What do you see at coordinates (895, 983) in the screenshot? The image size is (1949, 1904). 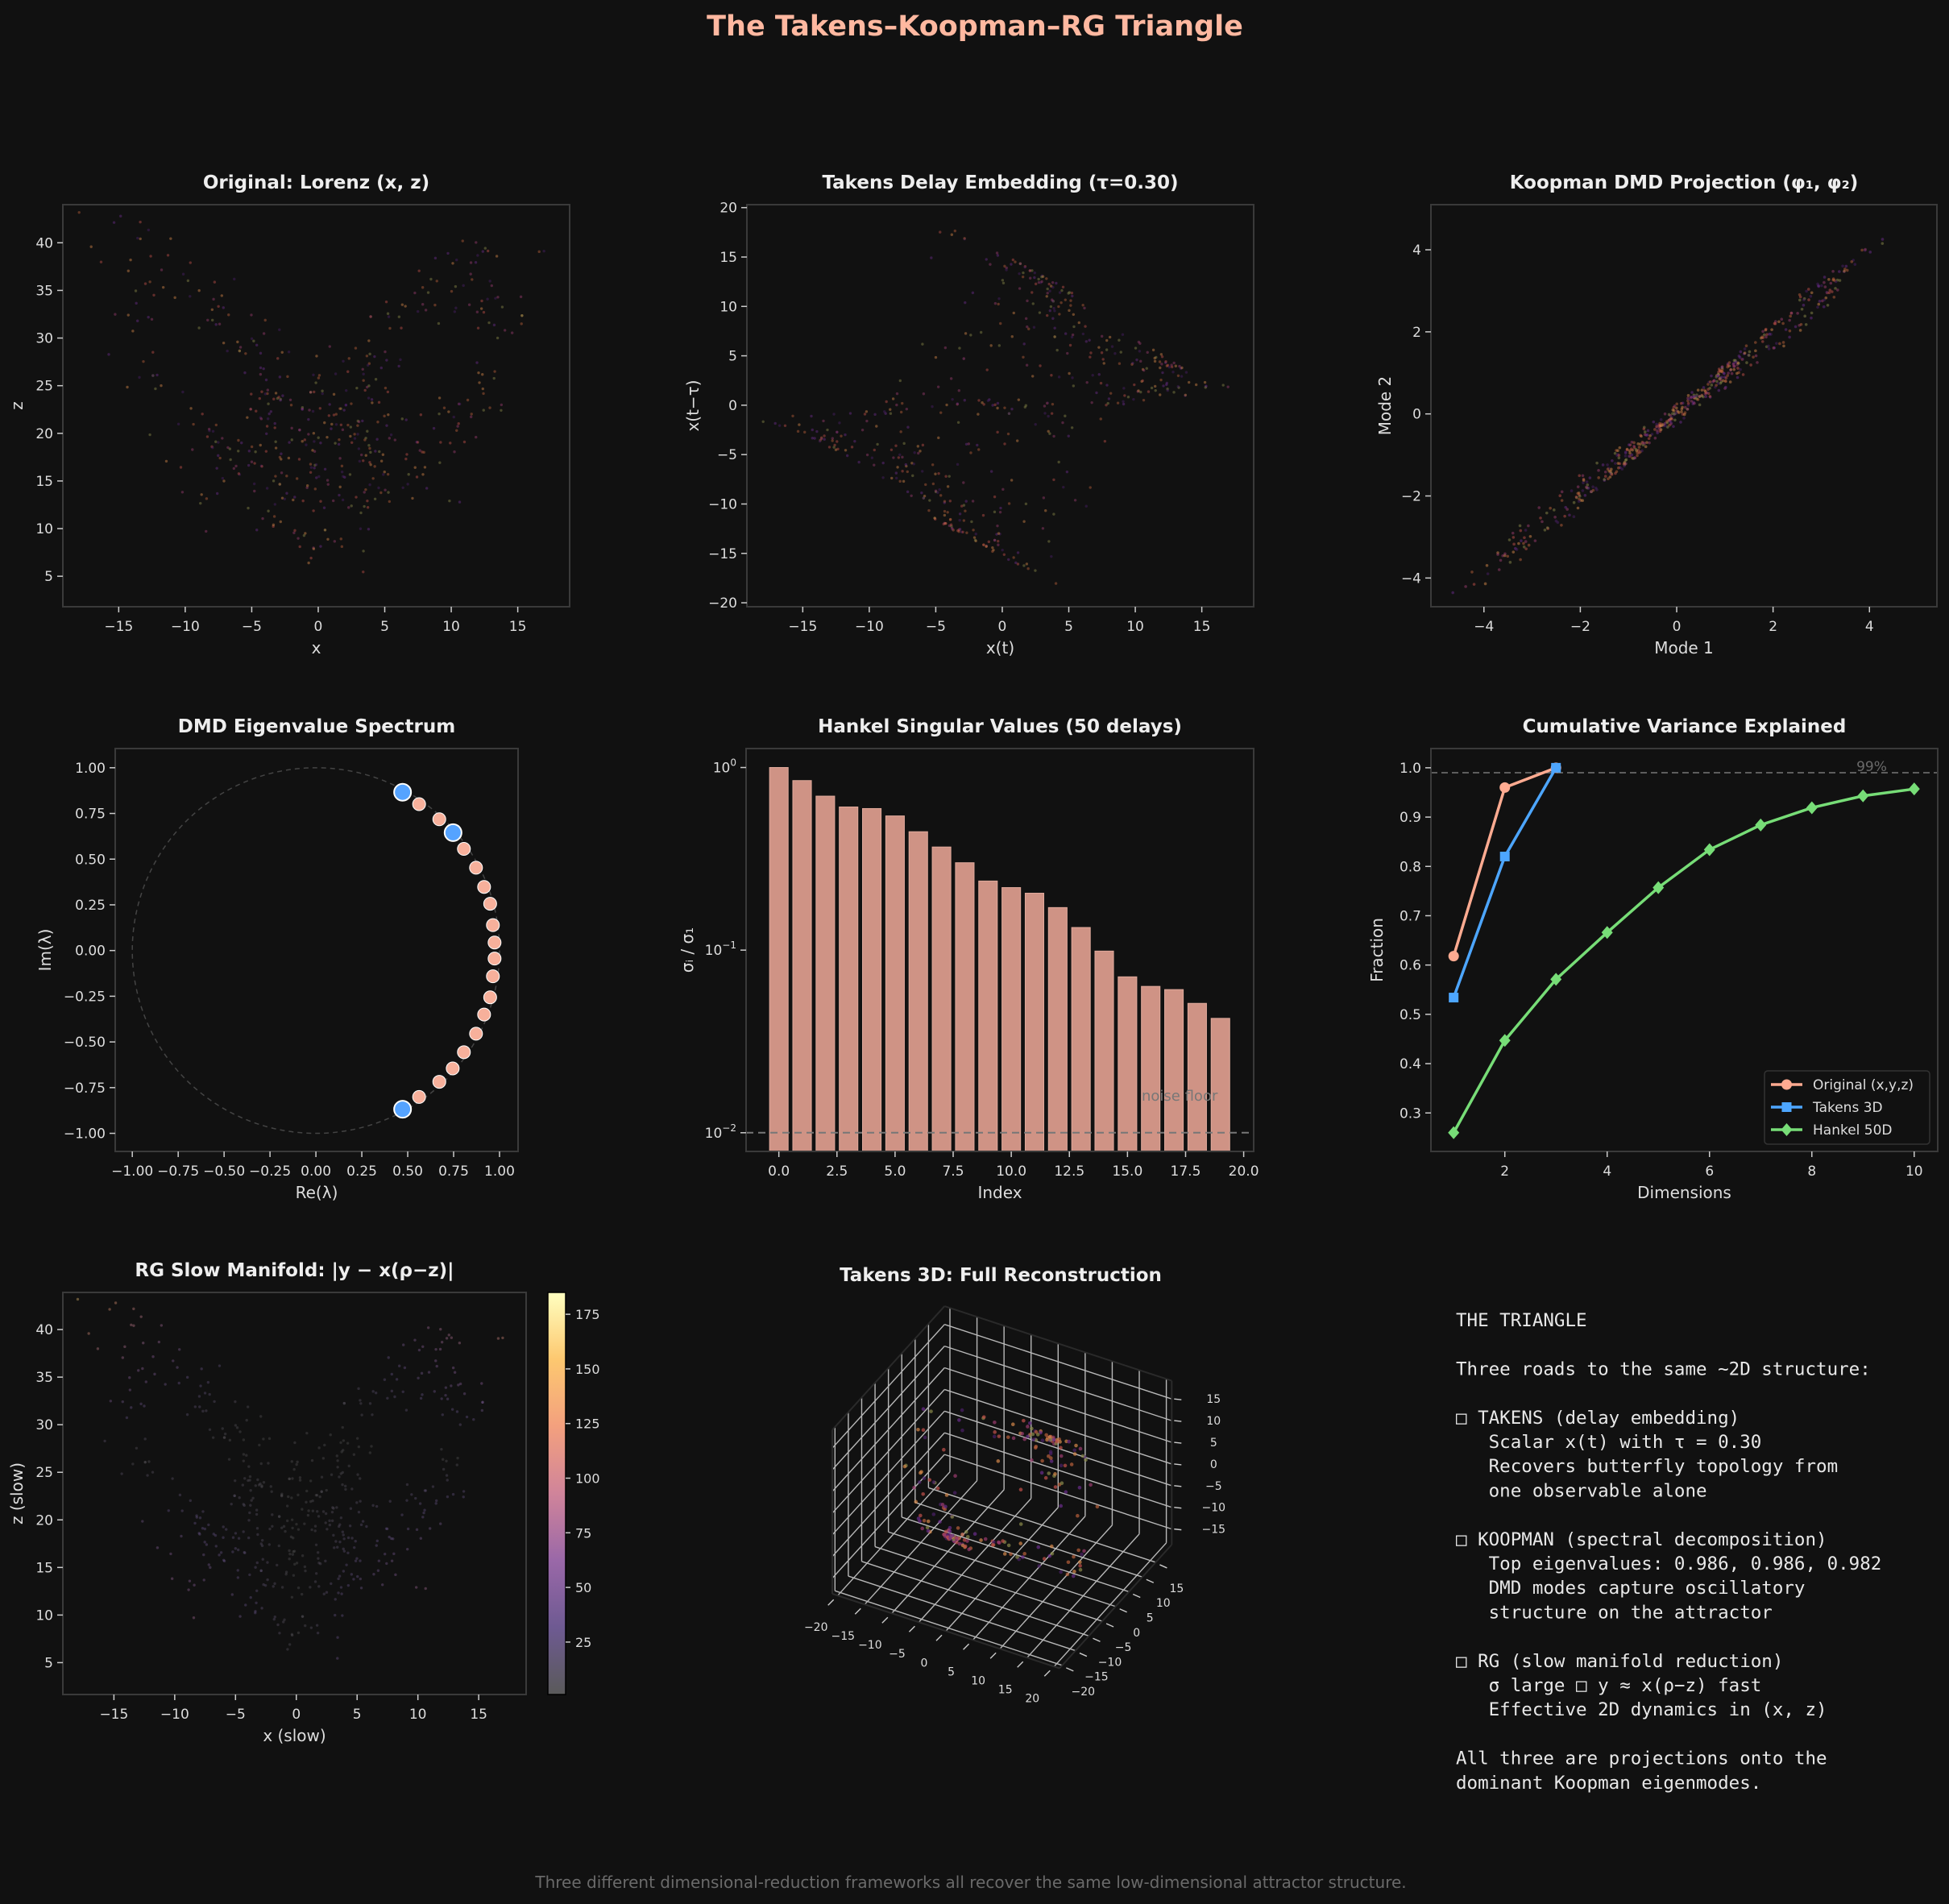 I see `bar` at bounding box center [895, 983].